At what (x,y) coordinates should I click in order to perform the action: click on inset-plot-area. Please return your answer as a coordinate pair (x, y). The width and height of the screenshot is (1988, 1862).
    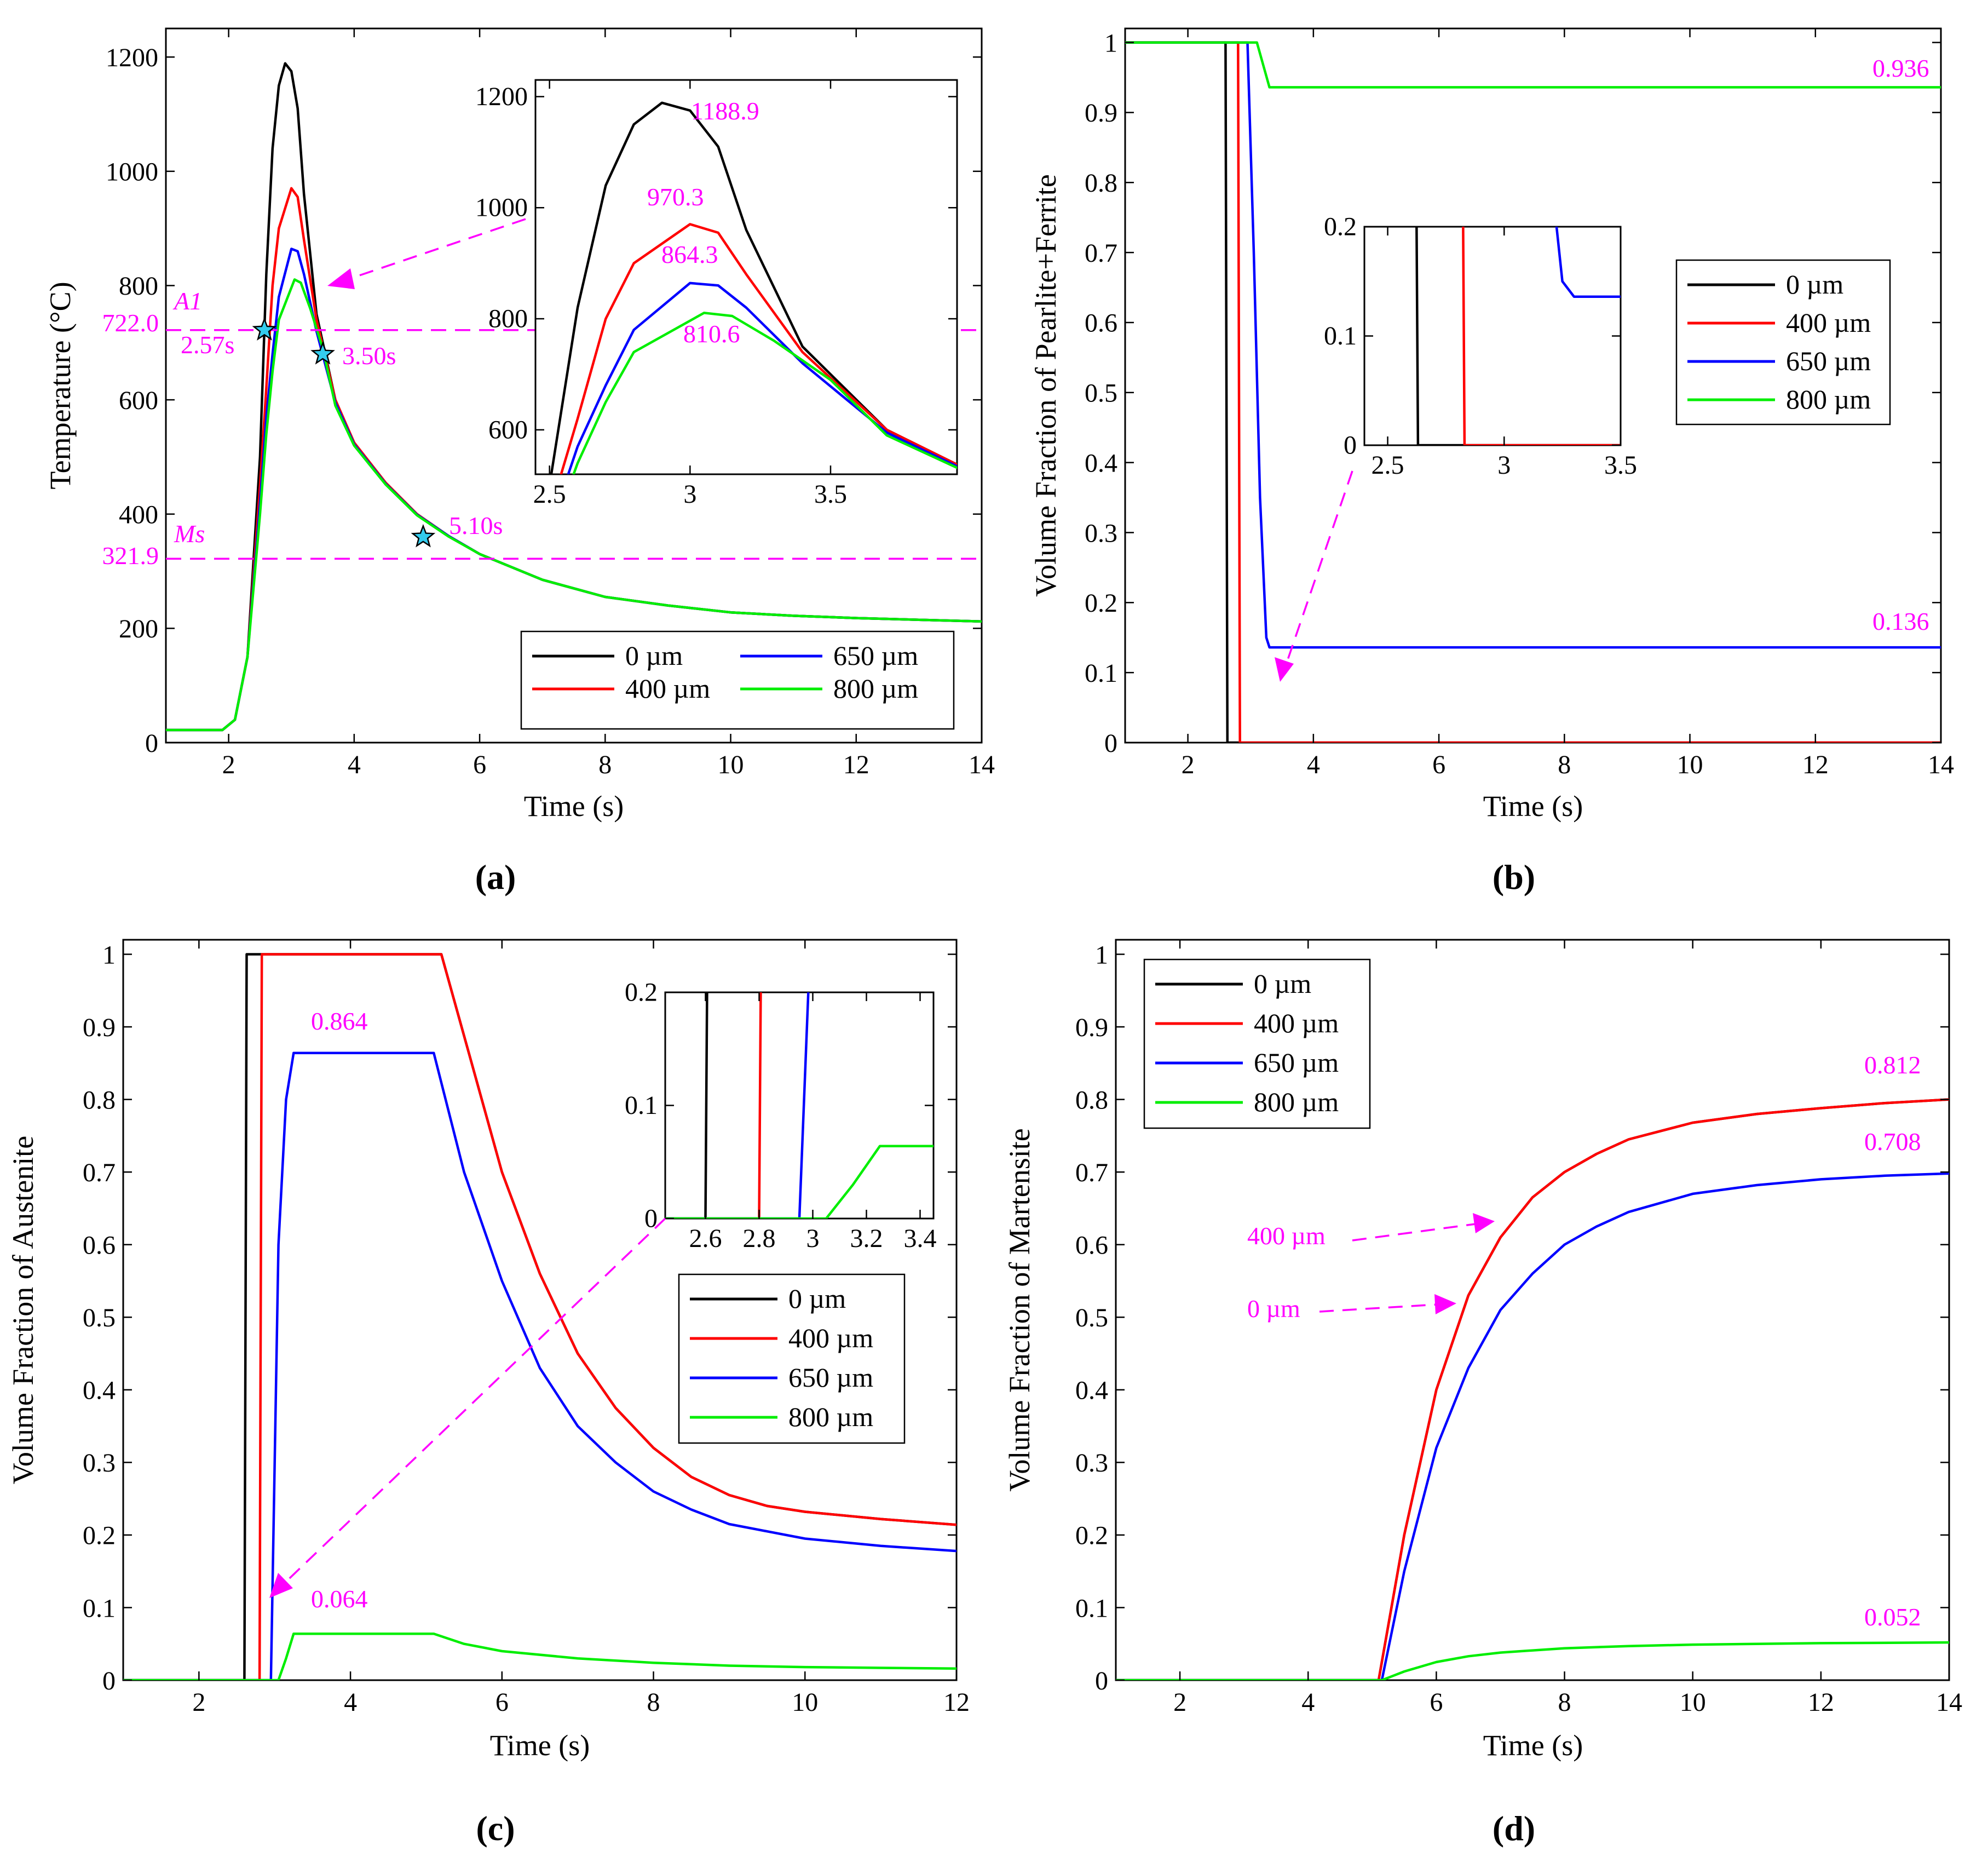
    Looking at the image, I should click on (746, 277).